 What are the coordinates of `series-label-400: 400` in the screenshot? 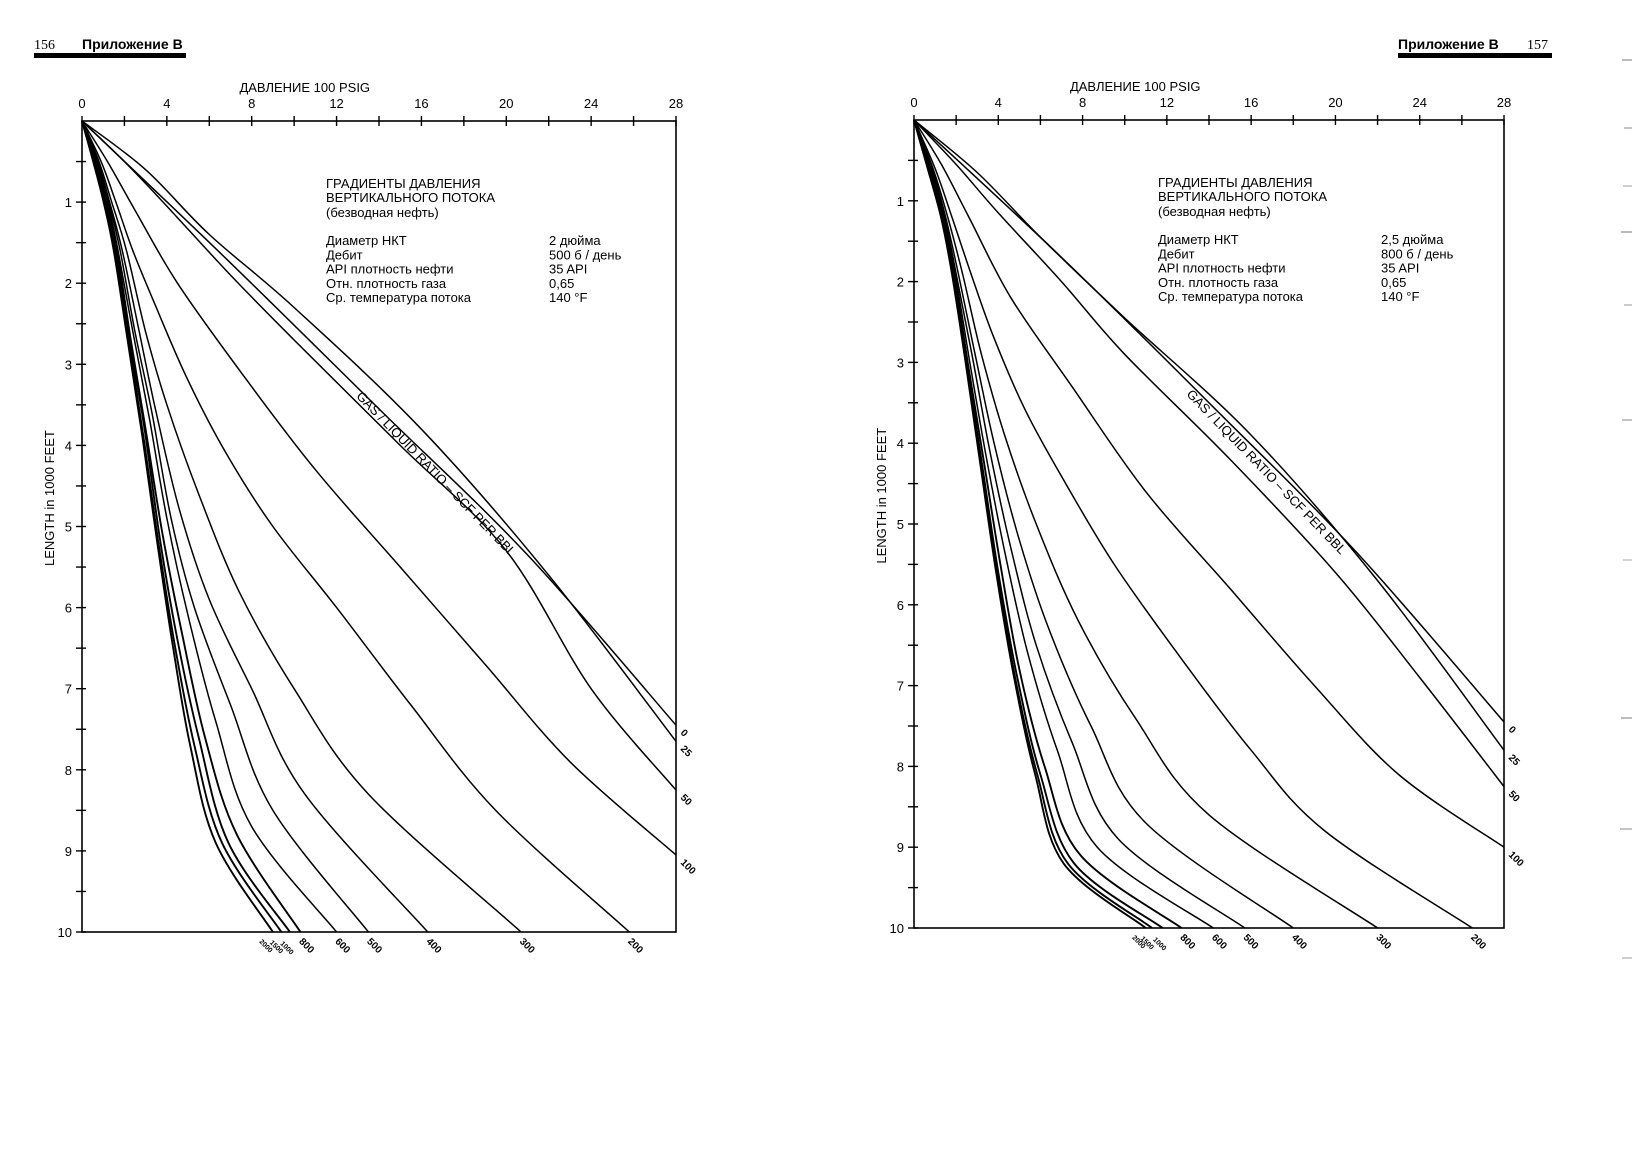 It's located at (434, 946).